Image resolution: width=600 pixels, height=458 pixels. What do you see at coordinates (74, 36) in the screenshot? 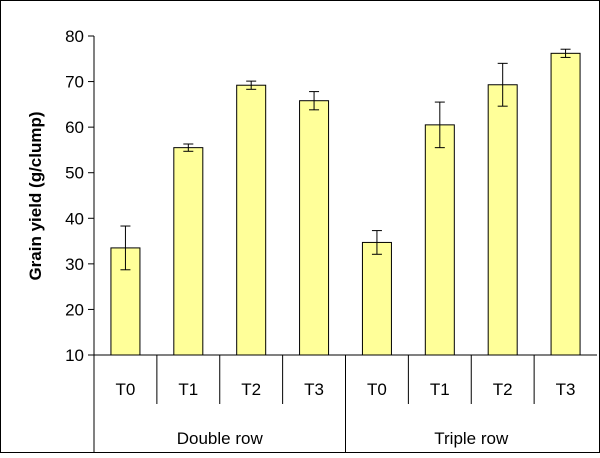
I see `y-tick-label: 80` at bounding box center [74, 36].